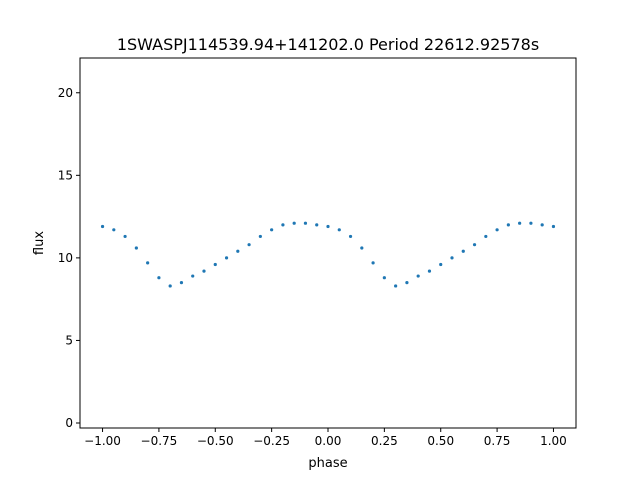 This screenshot has height=485, width=640. What do you see at coordinates (39, 243) in the screenshot?
I see `y-axis-label: flux` at bounding box center [39, 243].